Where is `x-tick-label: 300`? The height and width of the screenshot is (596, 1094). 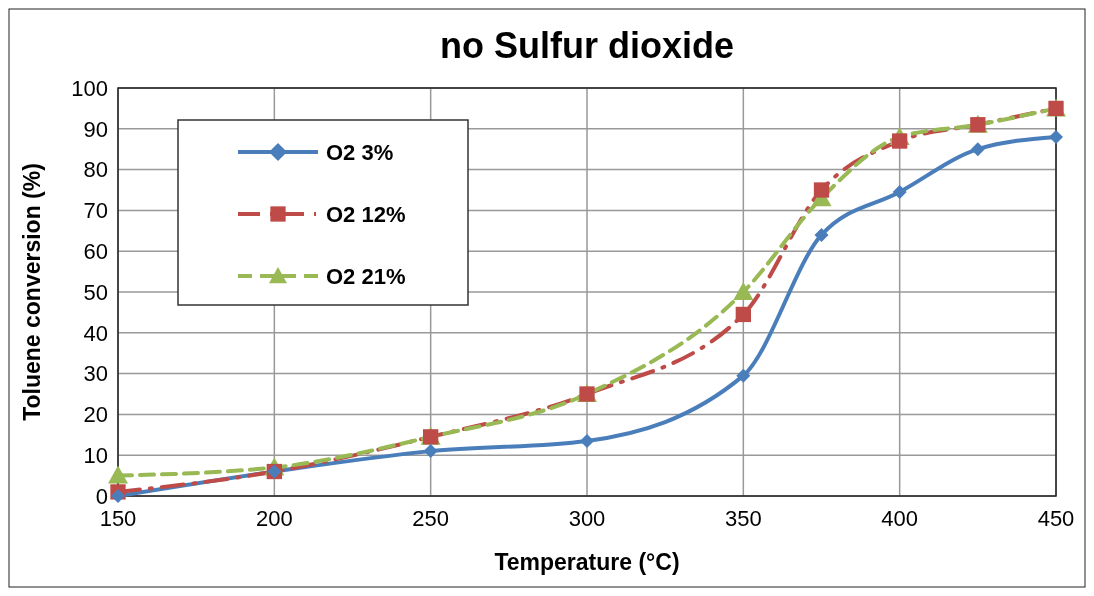
x-tick-label: 300 is located at coordinates (587, 518).